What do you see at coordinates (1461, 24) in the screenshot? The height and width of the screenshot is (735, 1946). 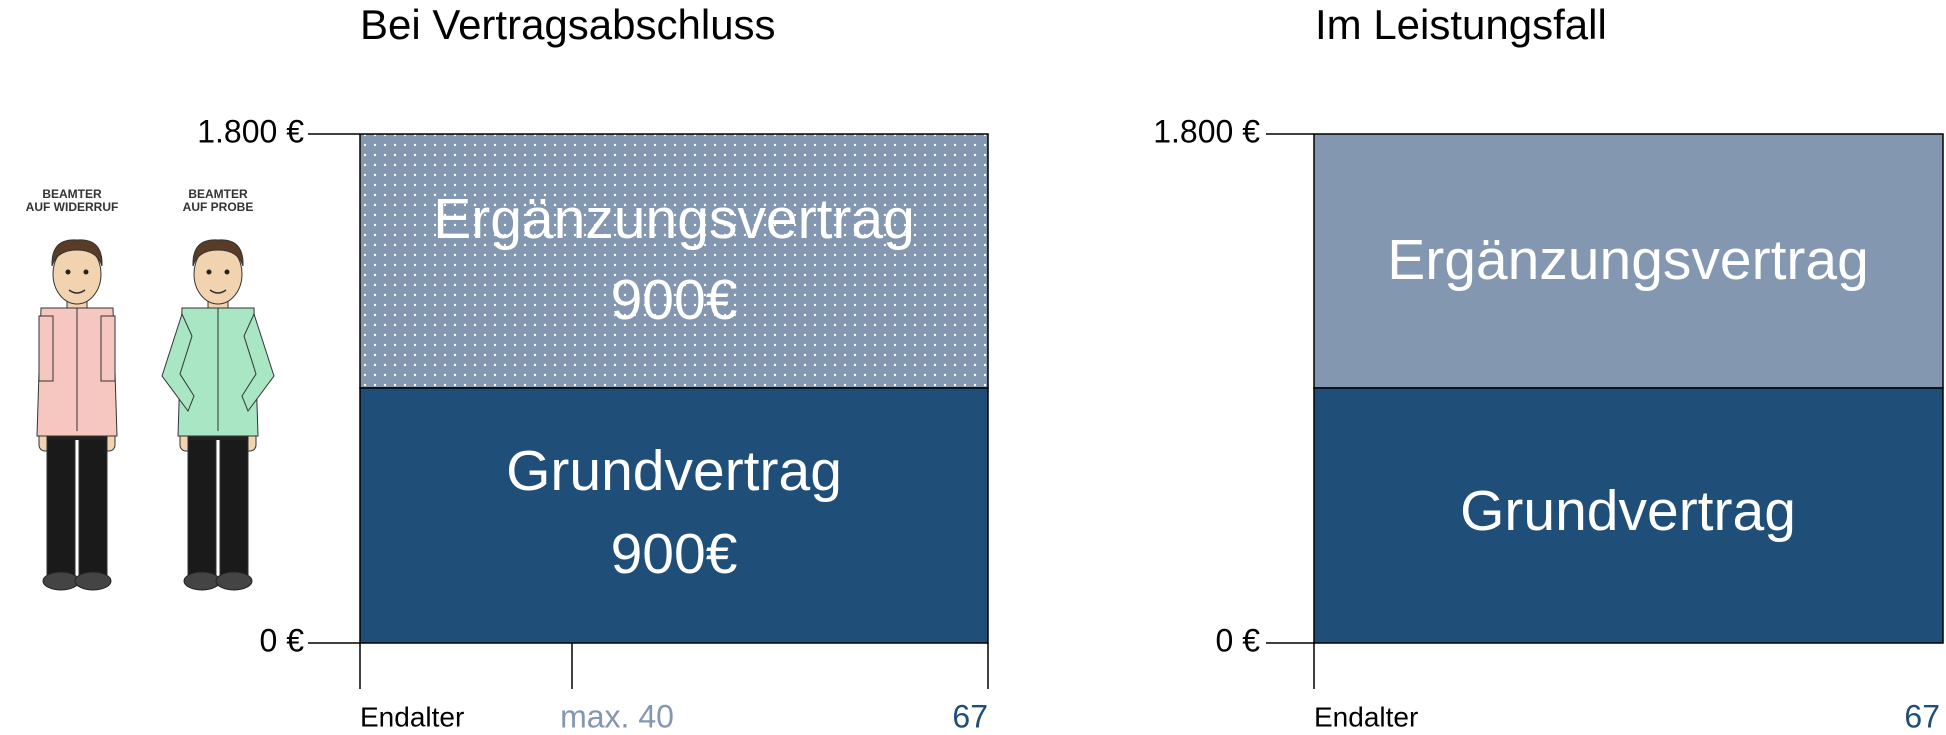 I see `panel-title: Im Leistungsfall` at bounding box center [1461, 24].